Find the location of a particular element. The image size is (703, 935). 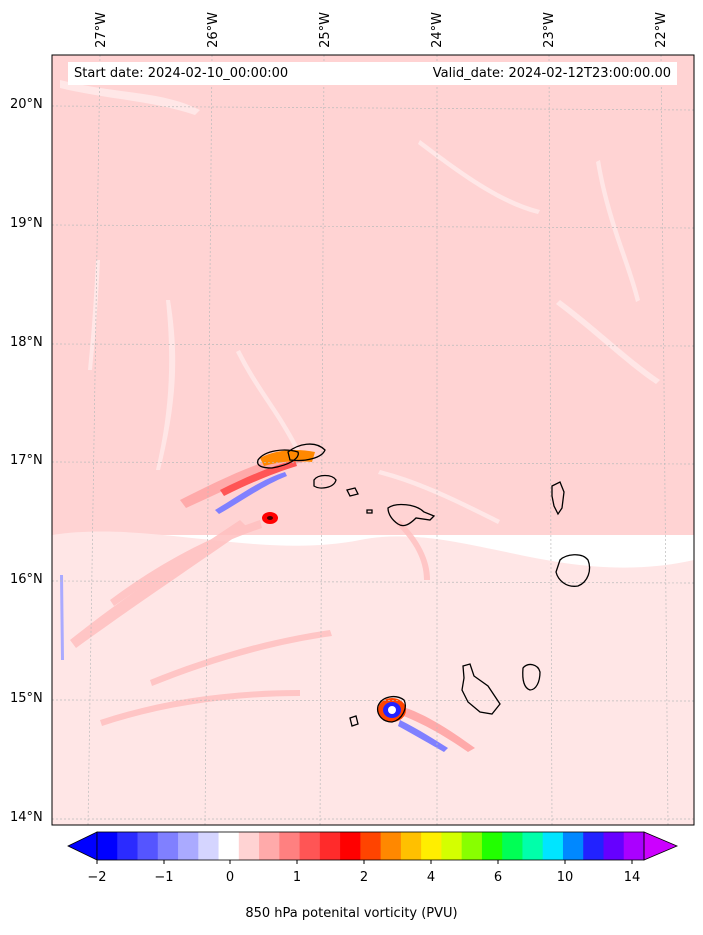

island-sao-nicolau is located at coordinates (411, 515).